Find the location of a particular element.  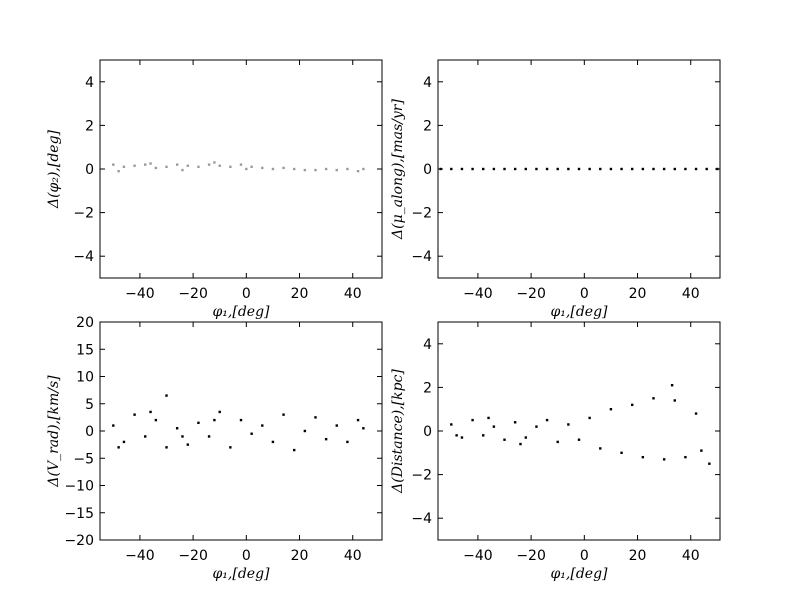

axes-frame is located at coordinates (241, 431).